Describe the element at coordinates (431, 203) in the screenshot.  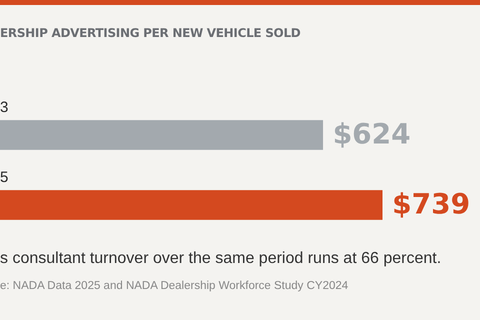
I see `data-label: $739` at that location.